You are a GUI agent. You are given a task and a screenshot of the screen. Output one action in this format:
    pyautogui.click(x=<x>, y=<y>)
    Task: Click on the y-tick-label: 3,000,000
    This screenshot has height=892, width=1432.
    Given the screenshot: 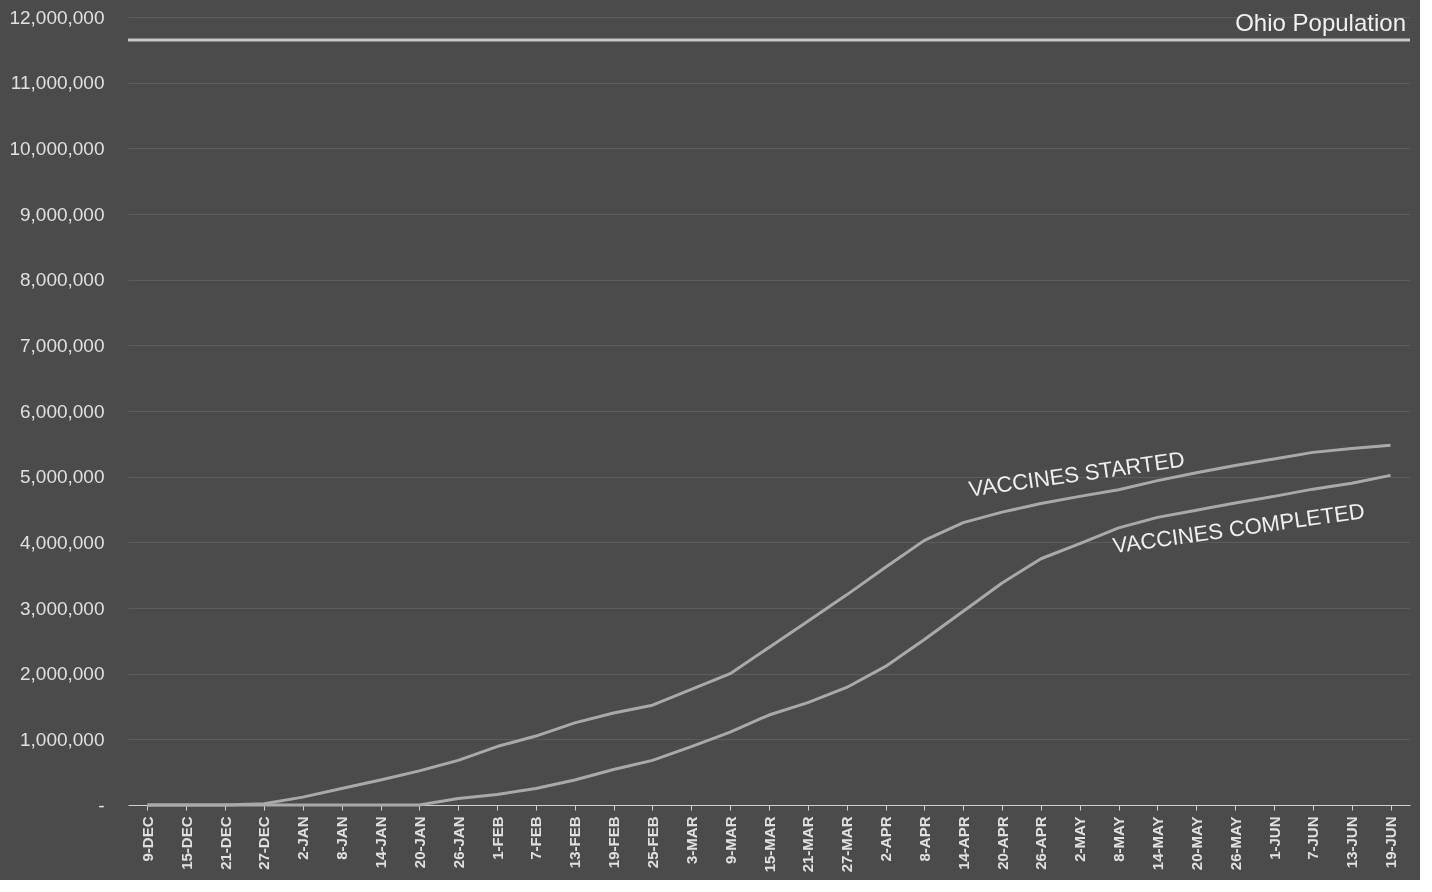 What is the action you would take?
    pyautogui.click(x=62, y=608)
    